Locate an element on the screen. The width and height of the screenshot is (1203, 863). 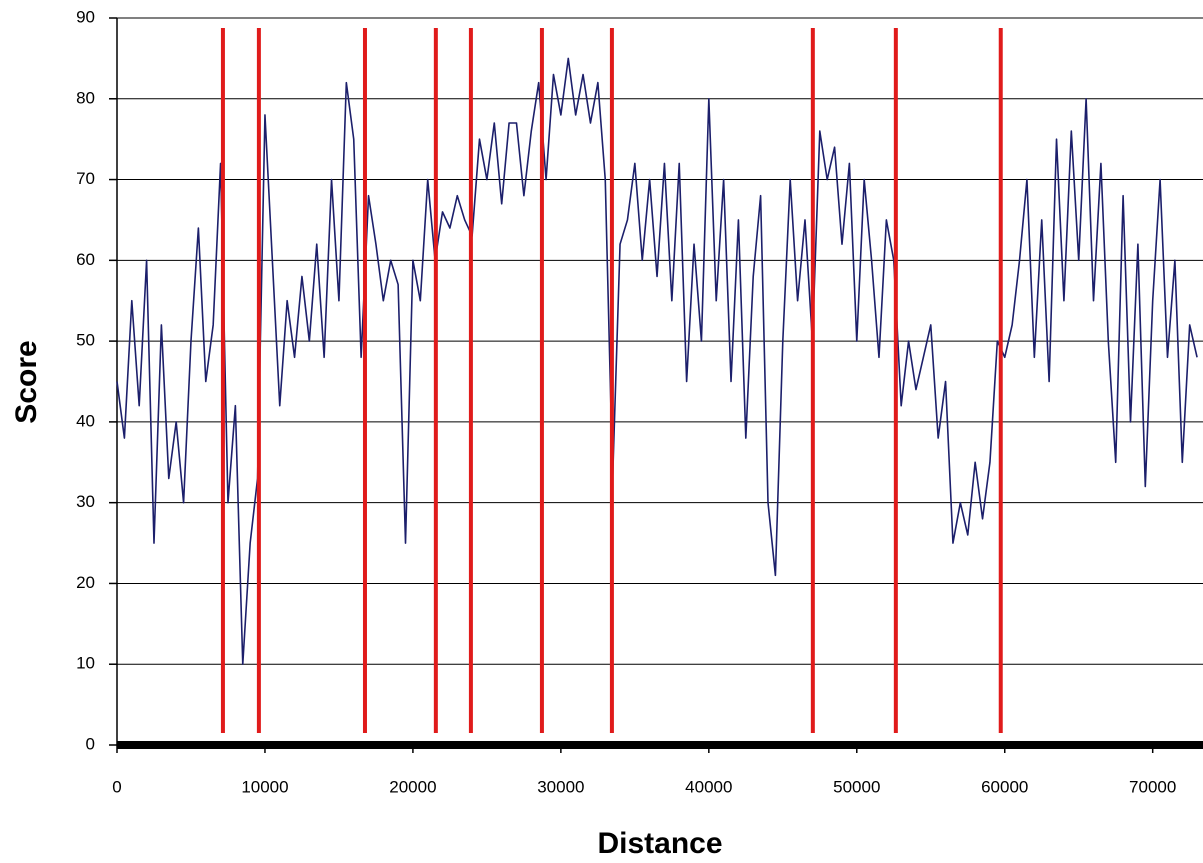
x-tick-label: 20000 is located at coordinates (412, 786).